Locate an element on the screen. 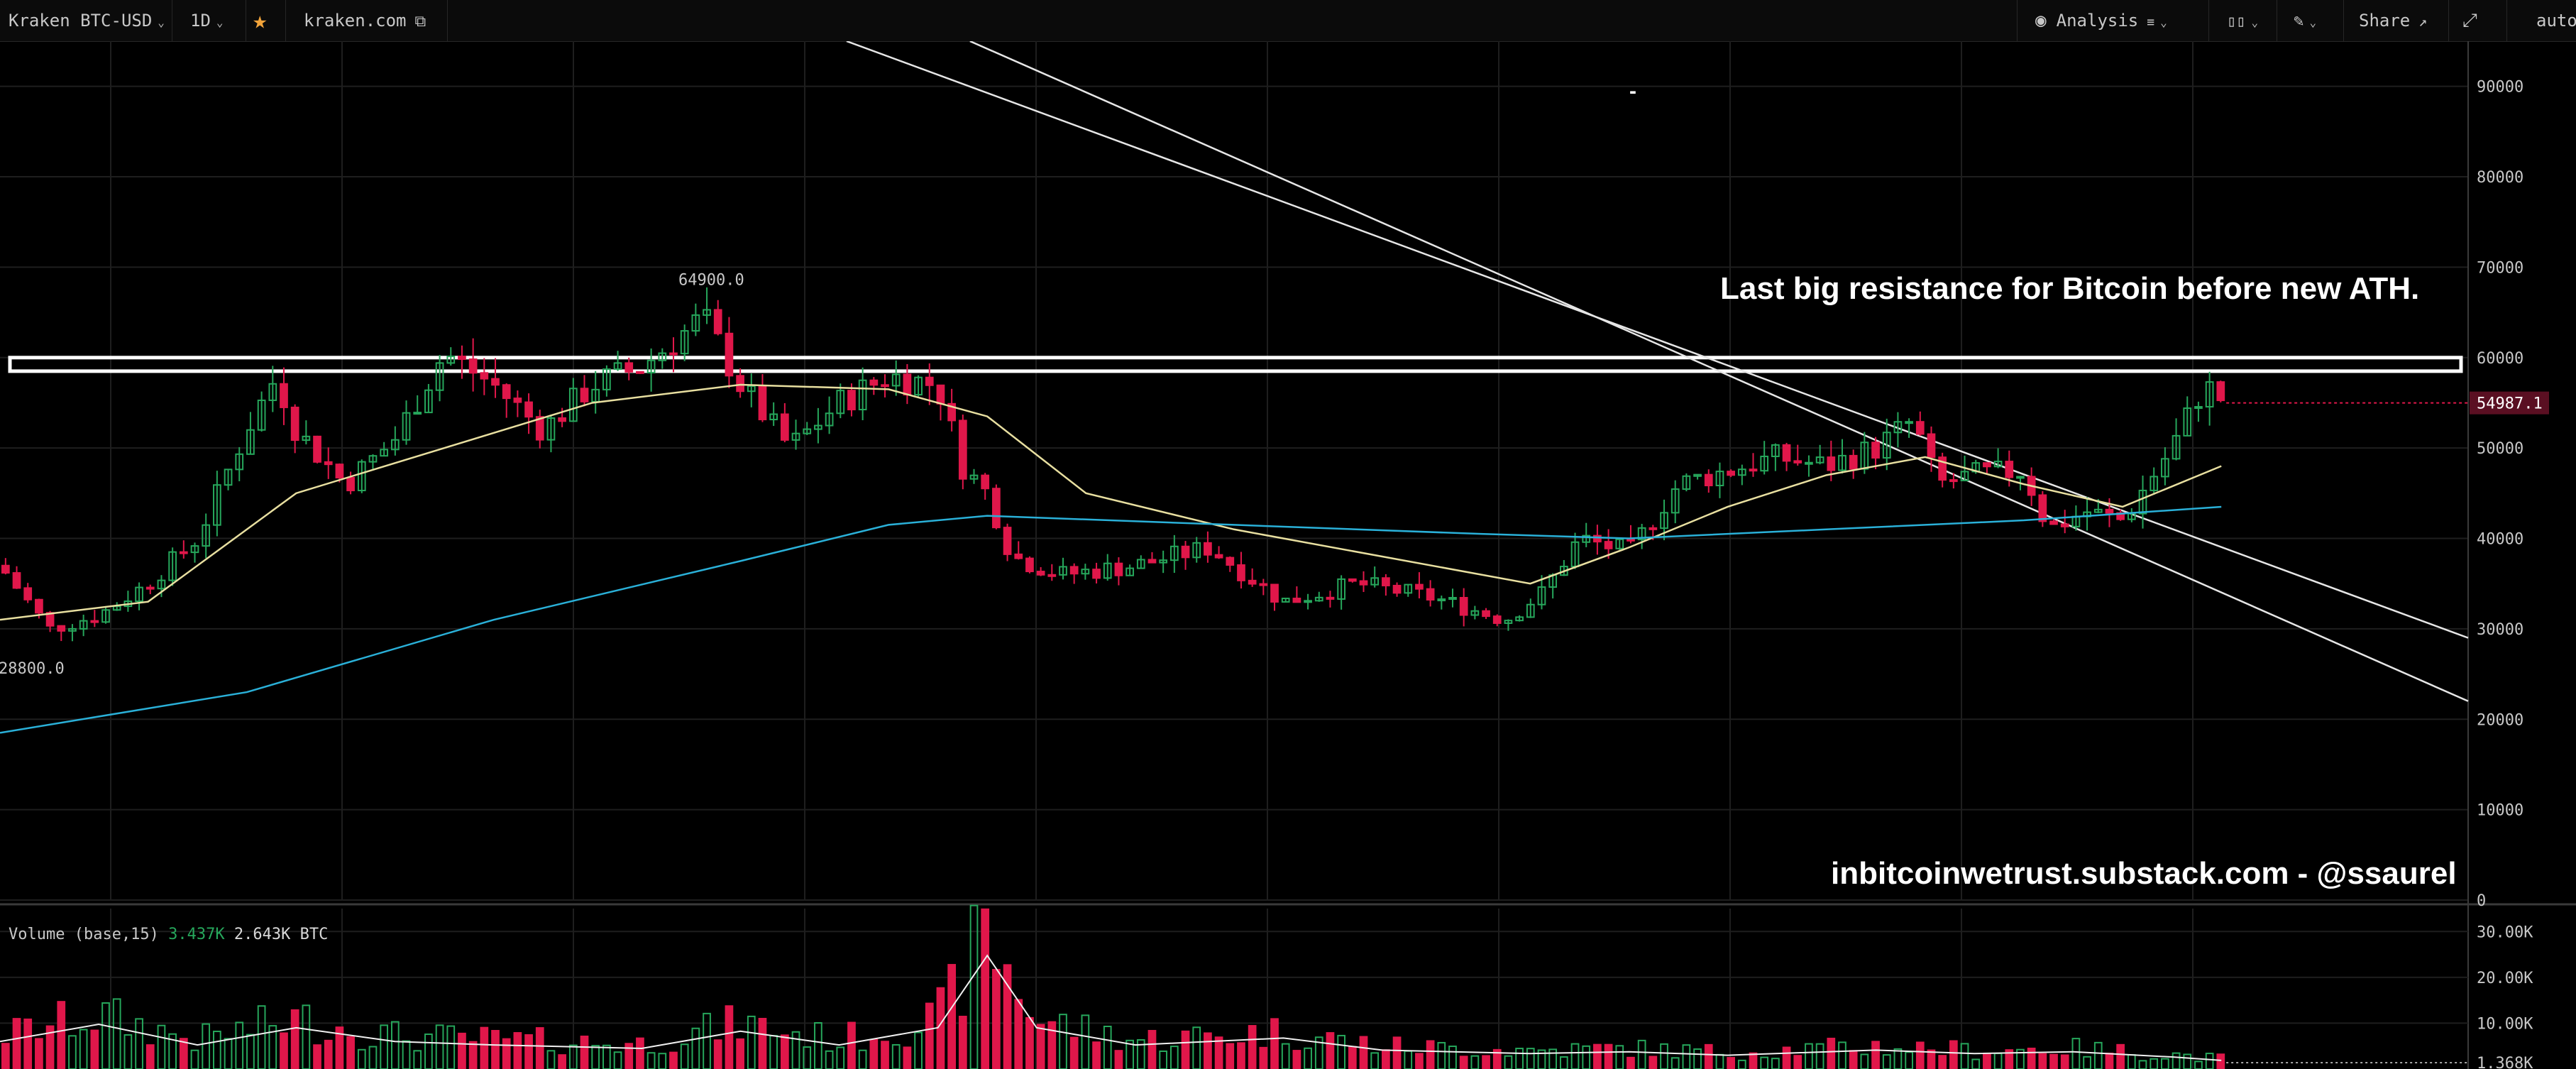 The width and height of the screenshot is (2576, 1069). fullscreen-icon: ⤢ is located at coordinates (2469, 20).